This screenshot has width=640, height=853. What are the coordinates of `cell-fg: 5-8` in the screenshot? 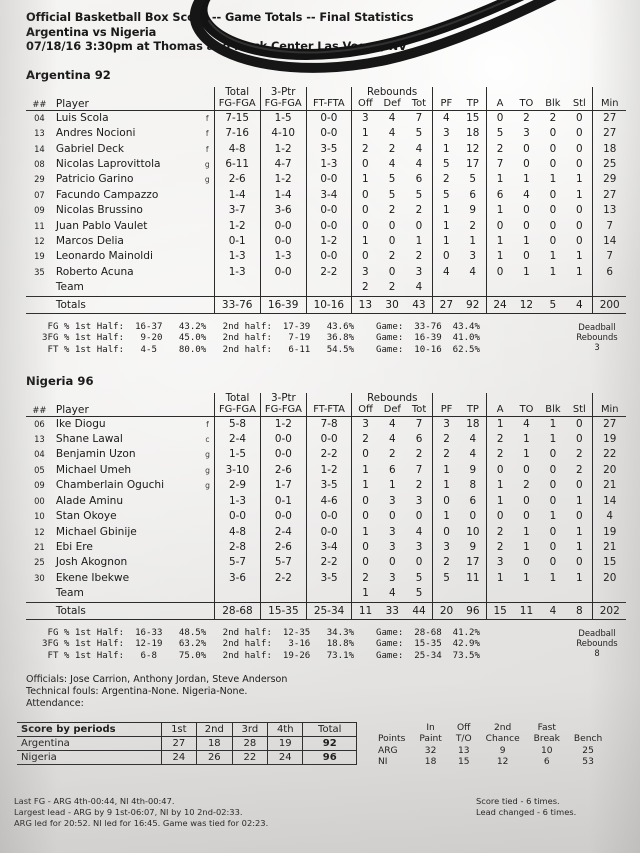 It's located at (237, 424).